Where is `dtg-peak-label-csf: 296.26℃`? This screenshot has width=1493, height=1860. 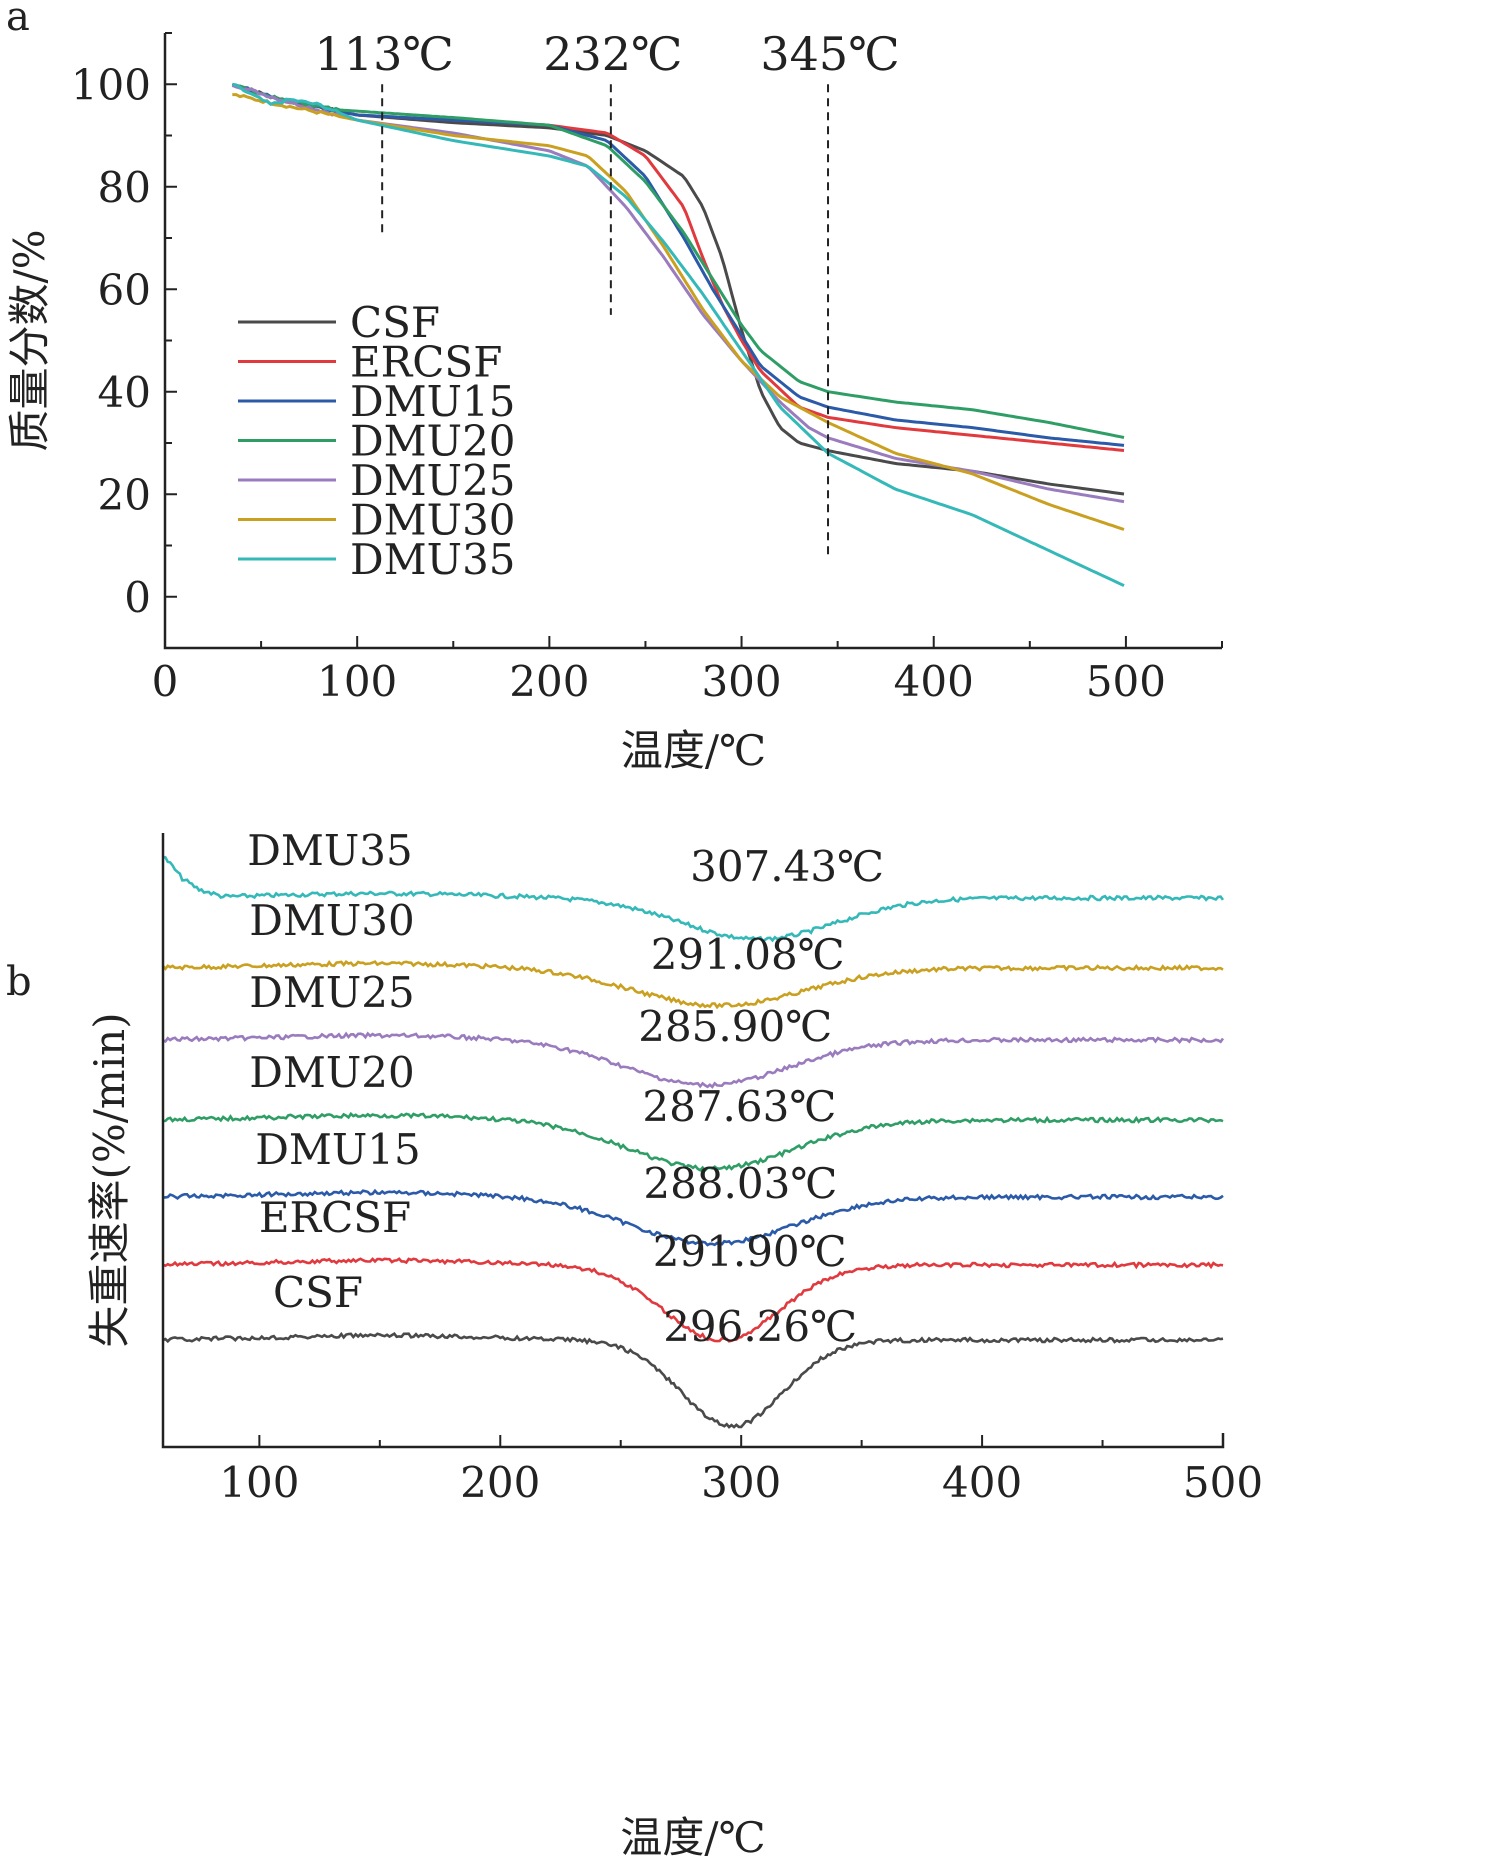
dtg-peak-label-csf: 296.26℃ is located at coordinates (760, 1326).